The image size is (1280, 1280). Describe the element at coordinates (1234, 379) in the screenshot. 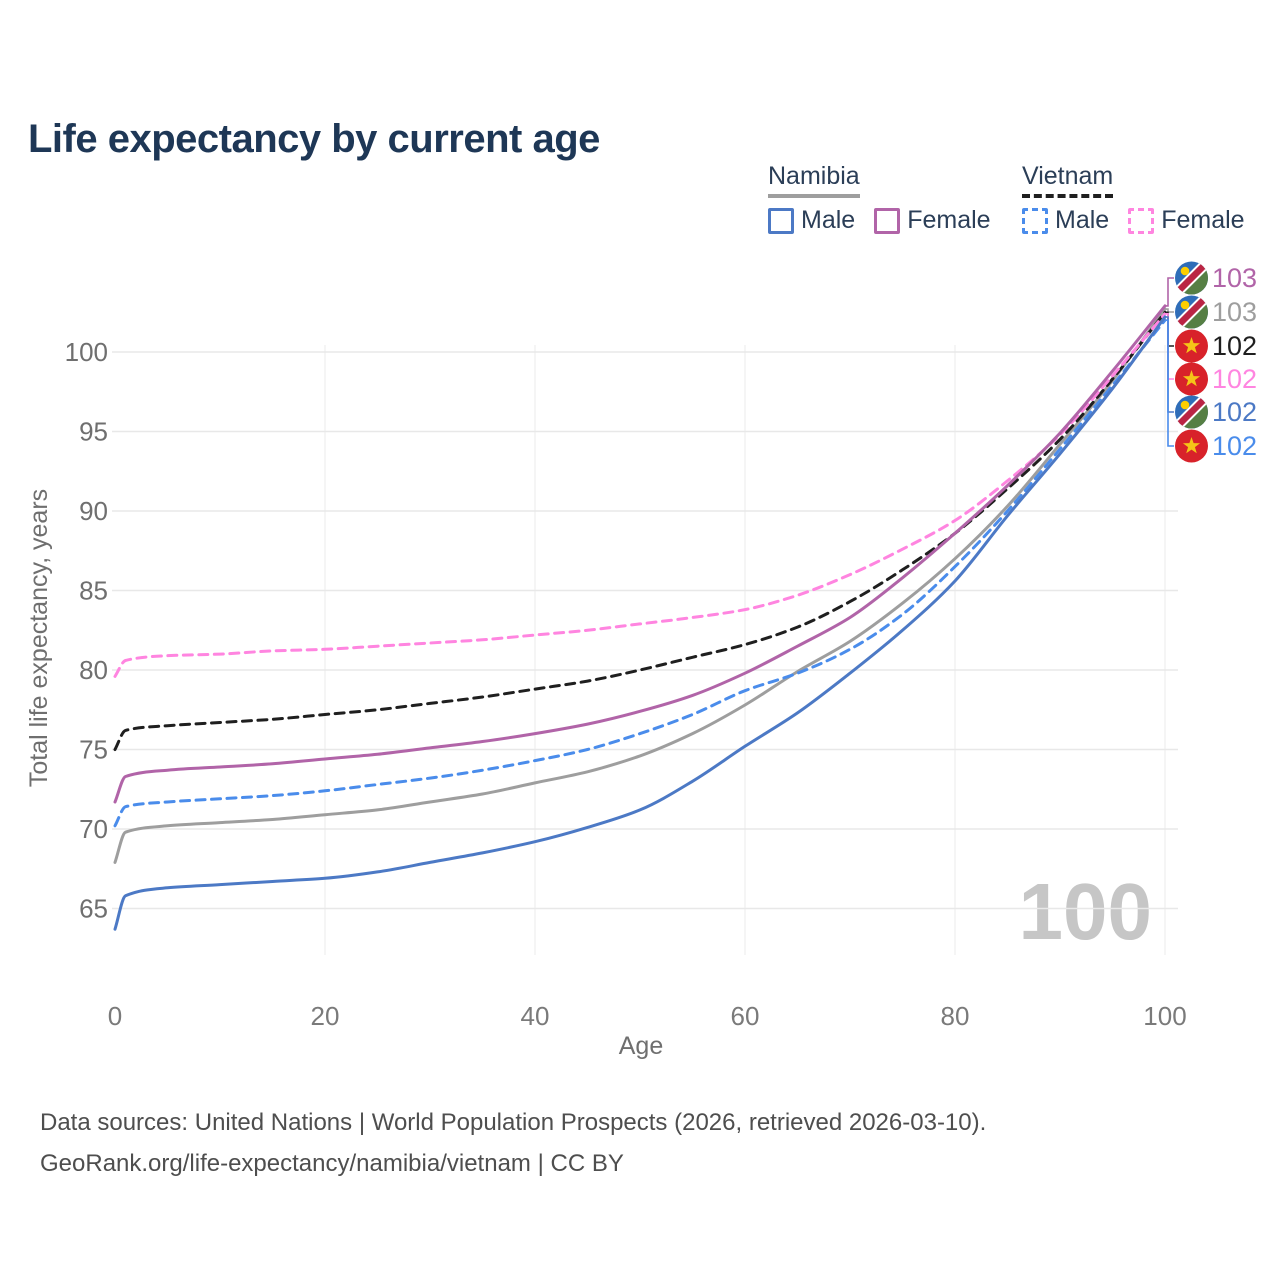

I see `end-value-label-vietnam-female: 102` at that location.